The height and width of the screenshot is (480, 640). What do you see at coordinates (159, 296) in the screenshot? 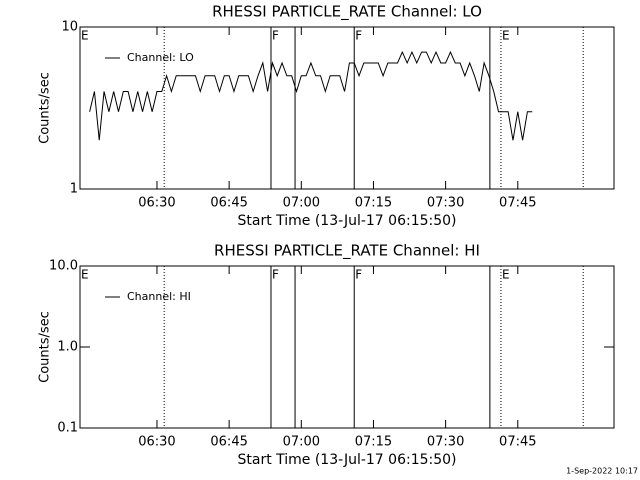
I see `legend-label: Channel: HI` at bounding box center [159, 296].